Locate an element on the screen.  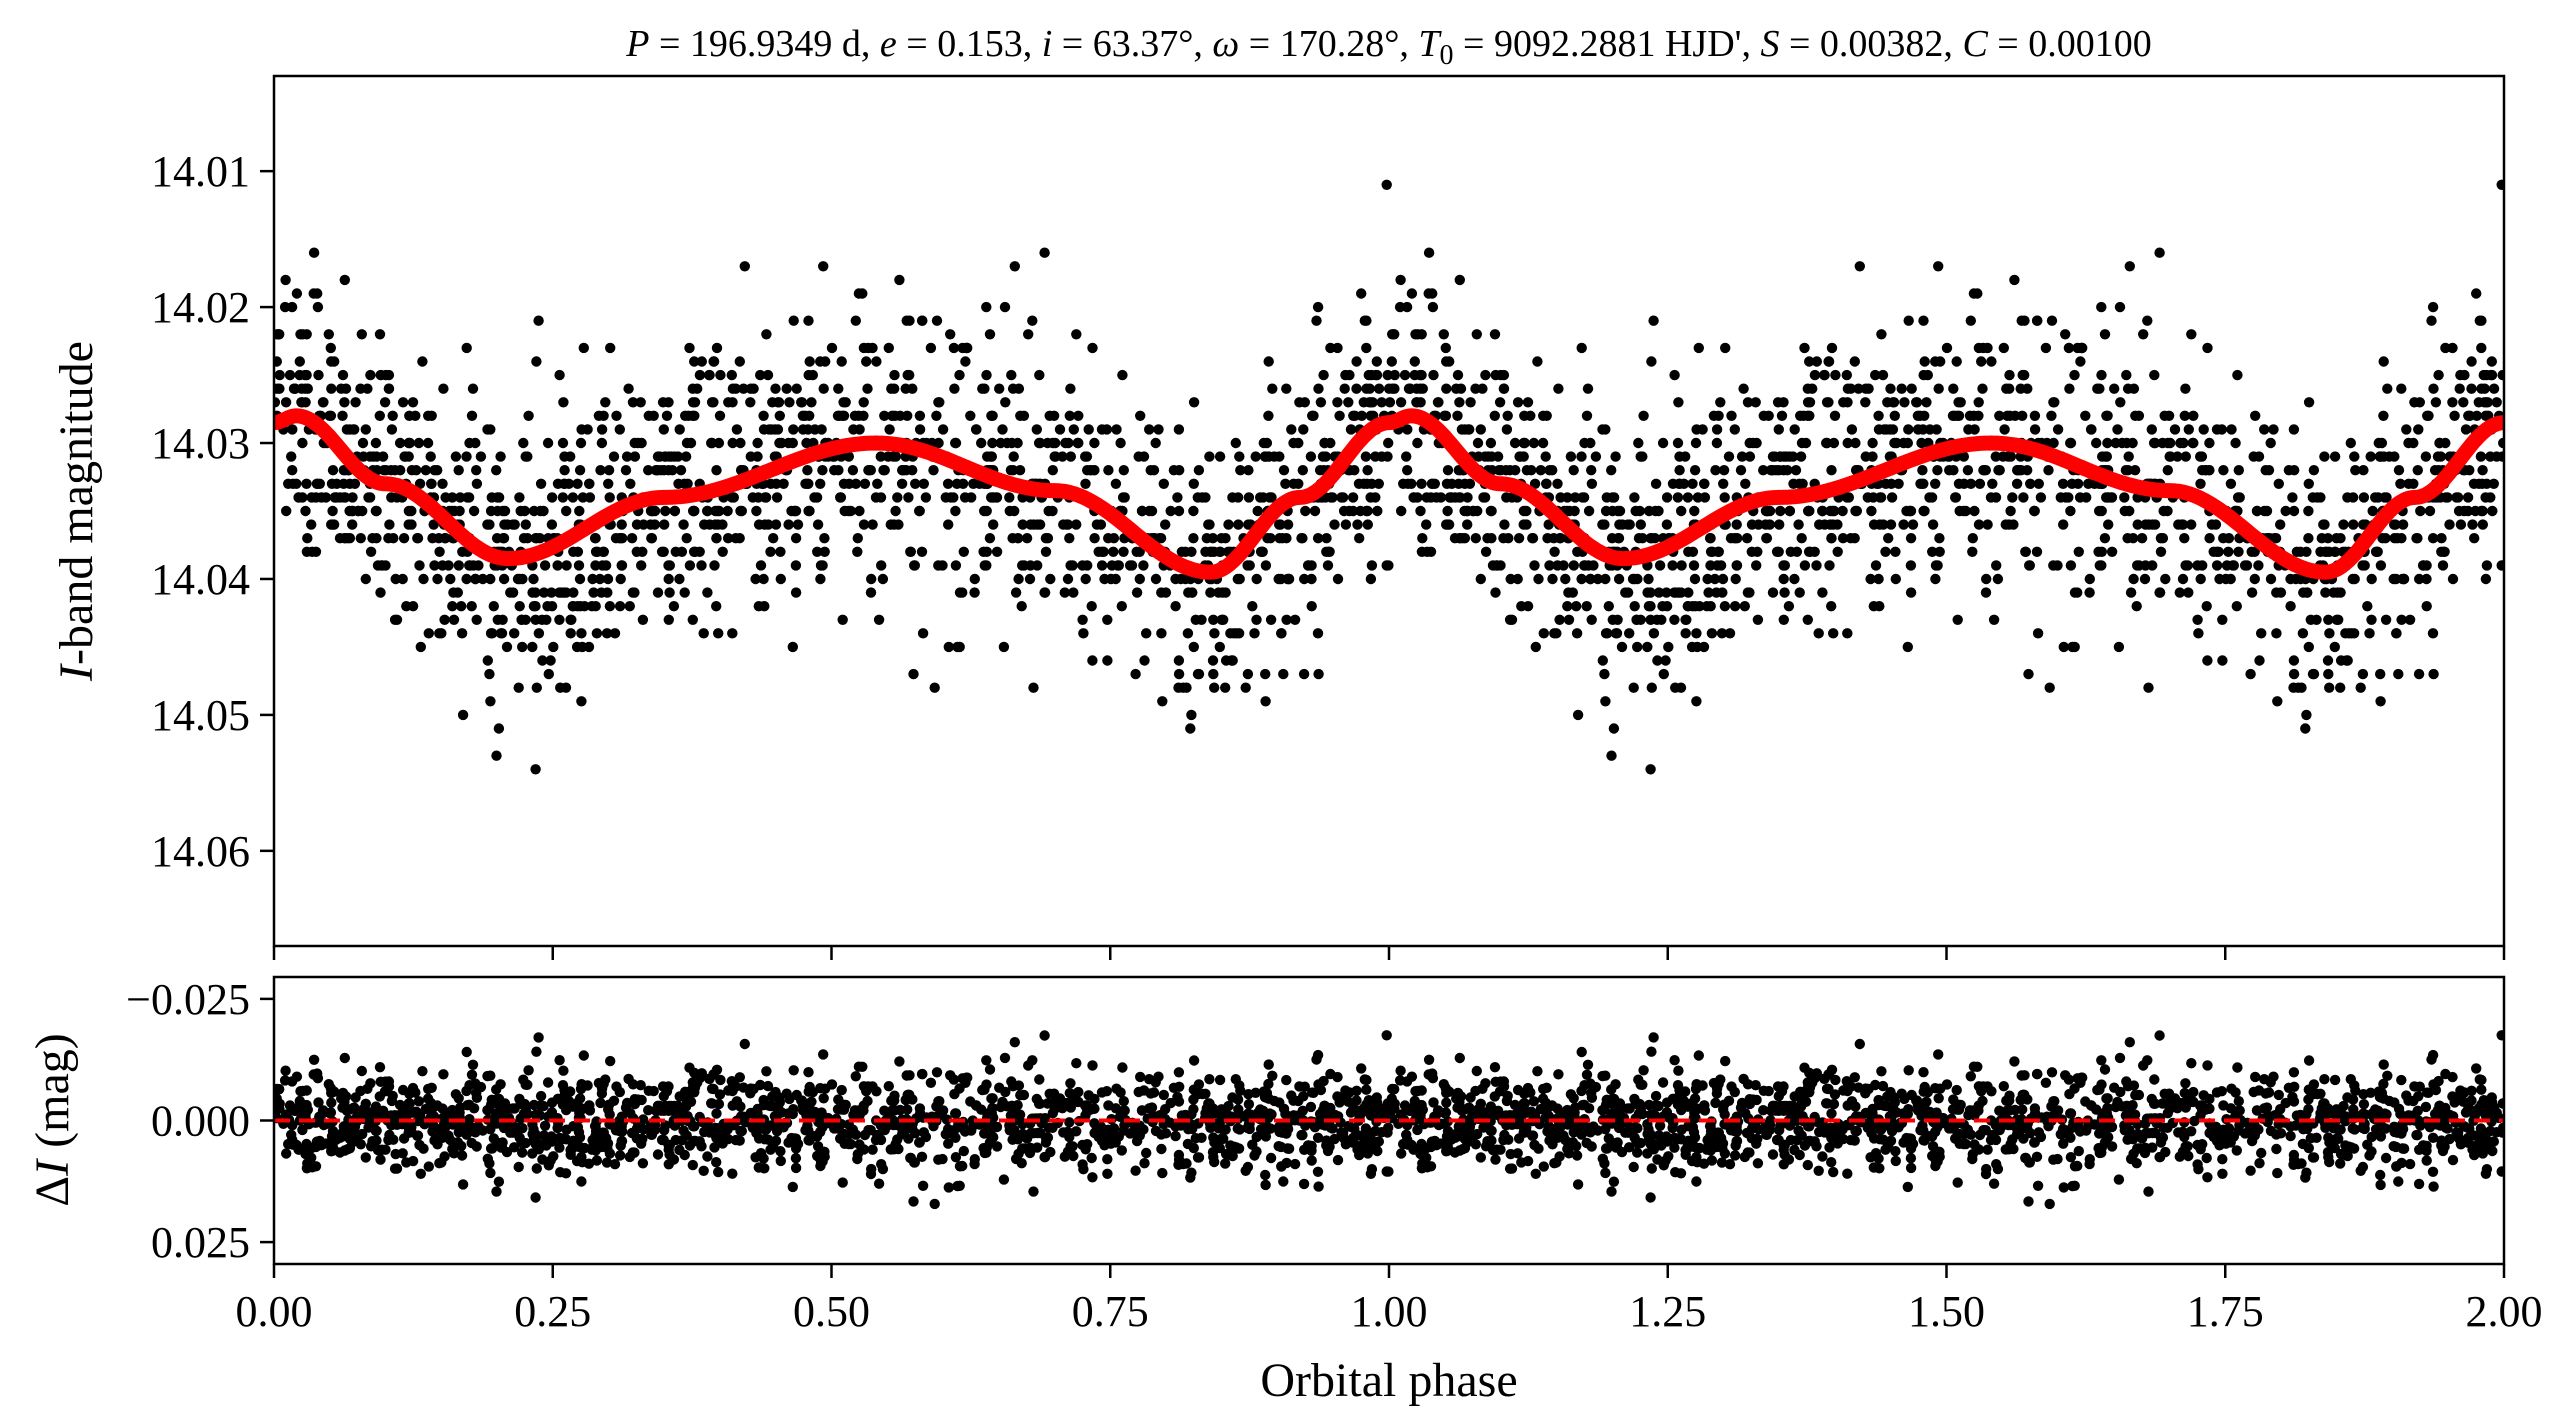
title-t-value: = 9092.2881 HJD', is located at coordinates (1607, 44).